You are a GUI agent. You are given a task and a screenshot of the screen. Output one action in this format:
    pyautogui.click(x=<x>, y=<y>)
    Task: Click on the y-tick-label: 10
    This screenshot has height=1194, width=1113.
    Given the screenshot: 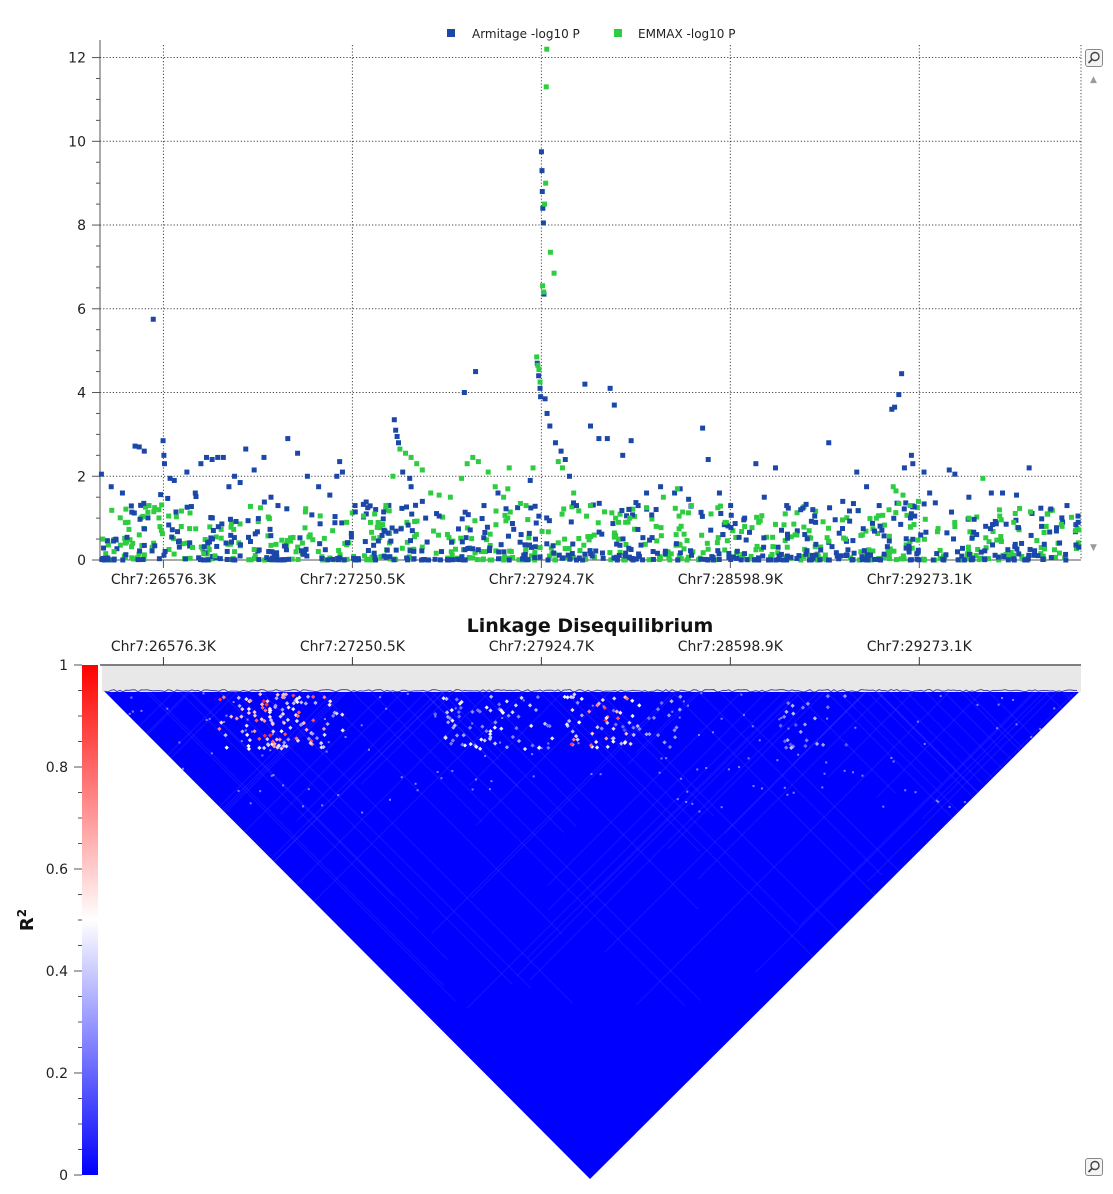 What is the action you would take?
    pyautogui.click(x=77, y=142)
    